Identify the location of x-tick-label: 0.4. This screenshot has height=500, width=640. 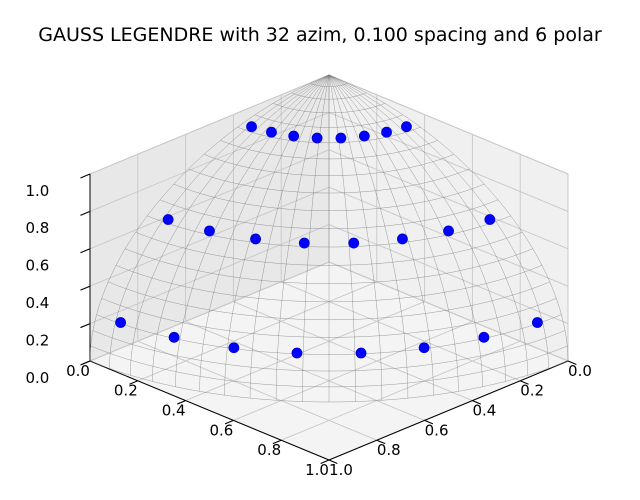
(484, 411).